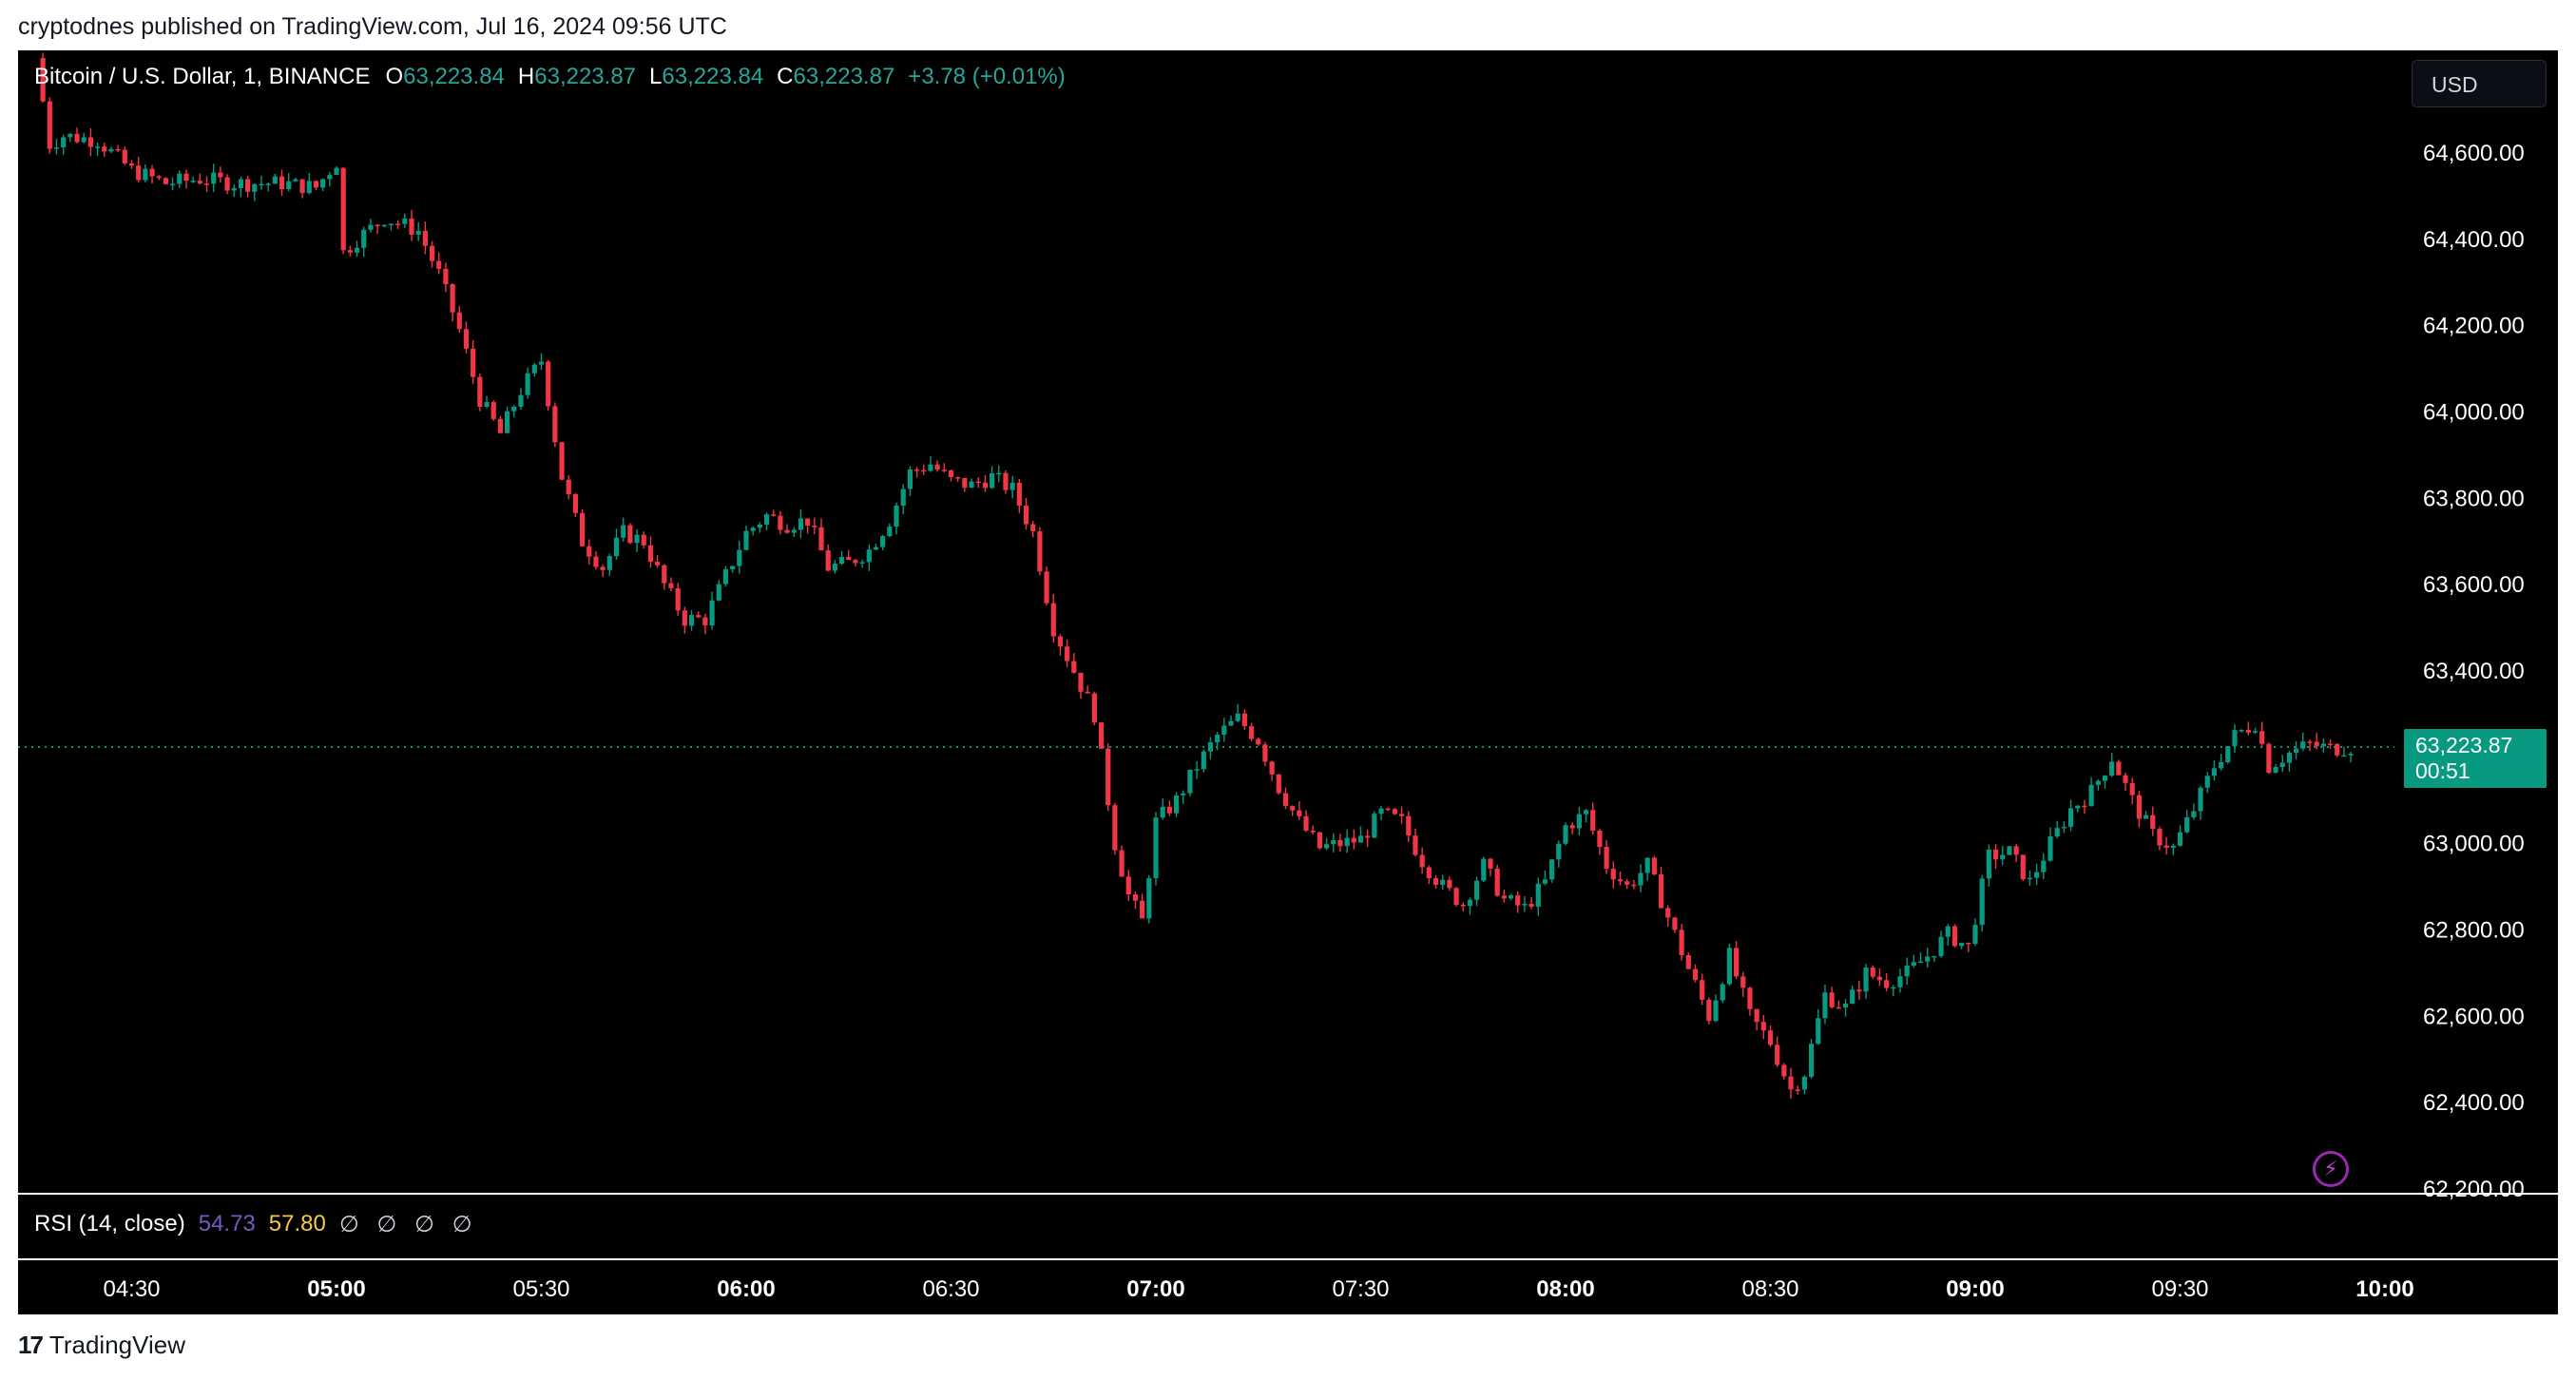 The width and height of the screenshot is (2576, 1380). Describe the element at coordinates (2464, 745) in the screenshot. I see `last-price-value: 63,223.87` at that location.